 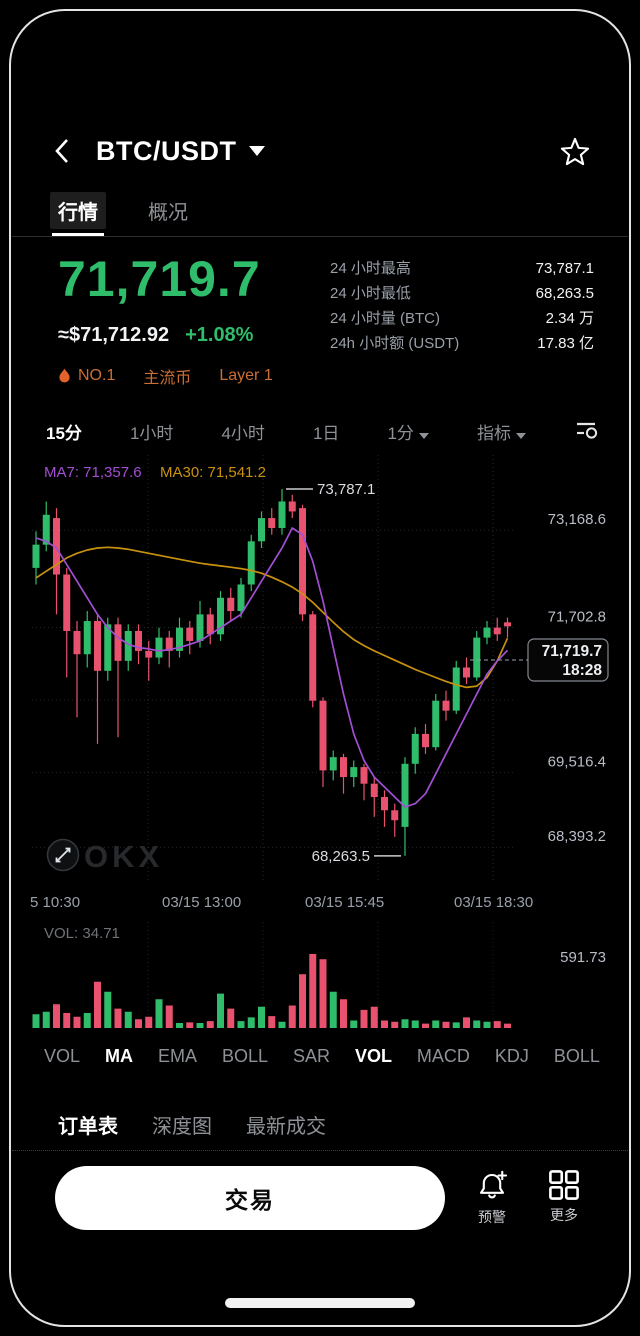 What do you see at coordinates (493, 1184) in the screenshot?
I see `bell-plus-icon` at bounding box center [493, 1184].